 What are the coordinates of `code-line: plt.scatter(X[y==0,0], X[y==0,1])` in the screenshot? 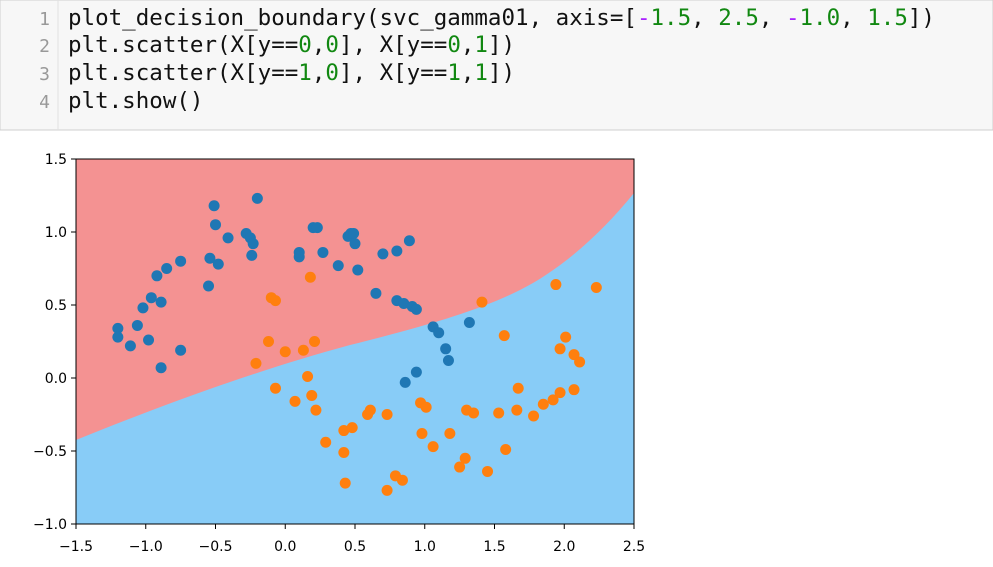 It's located at (291, 45).